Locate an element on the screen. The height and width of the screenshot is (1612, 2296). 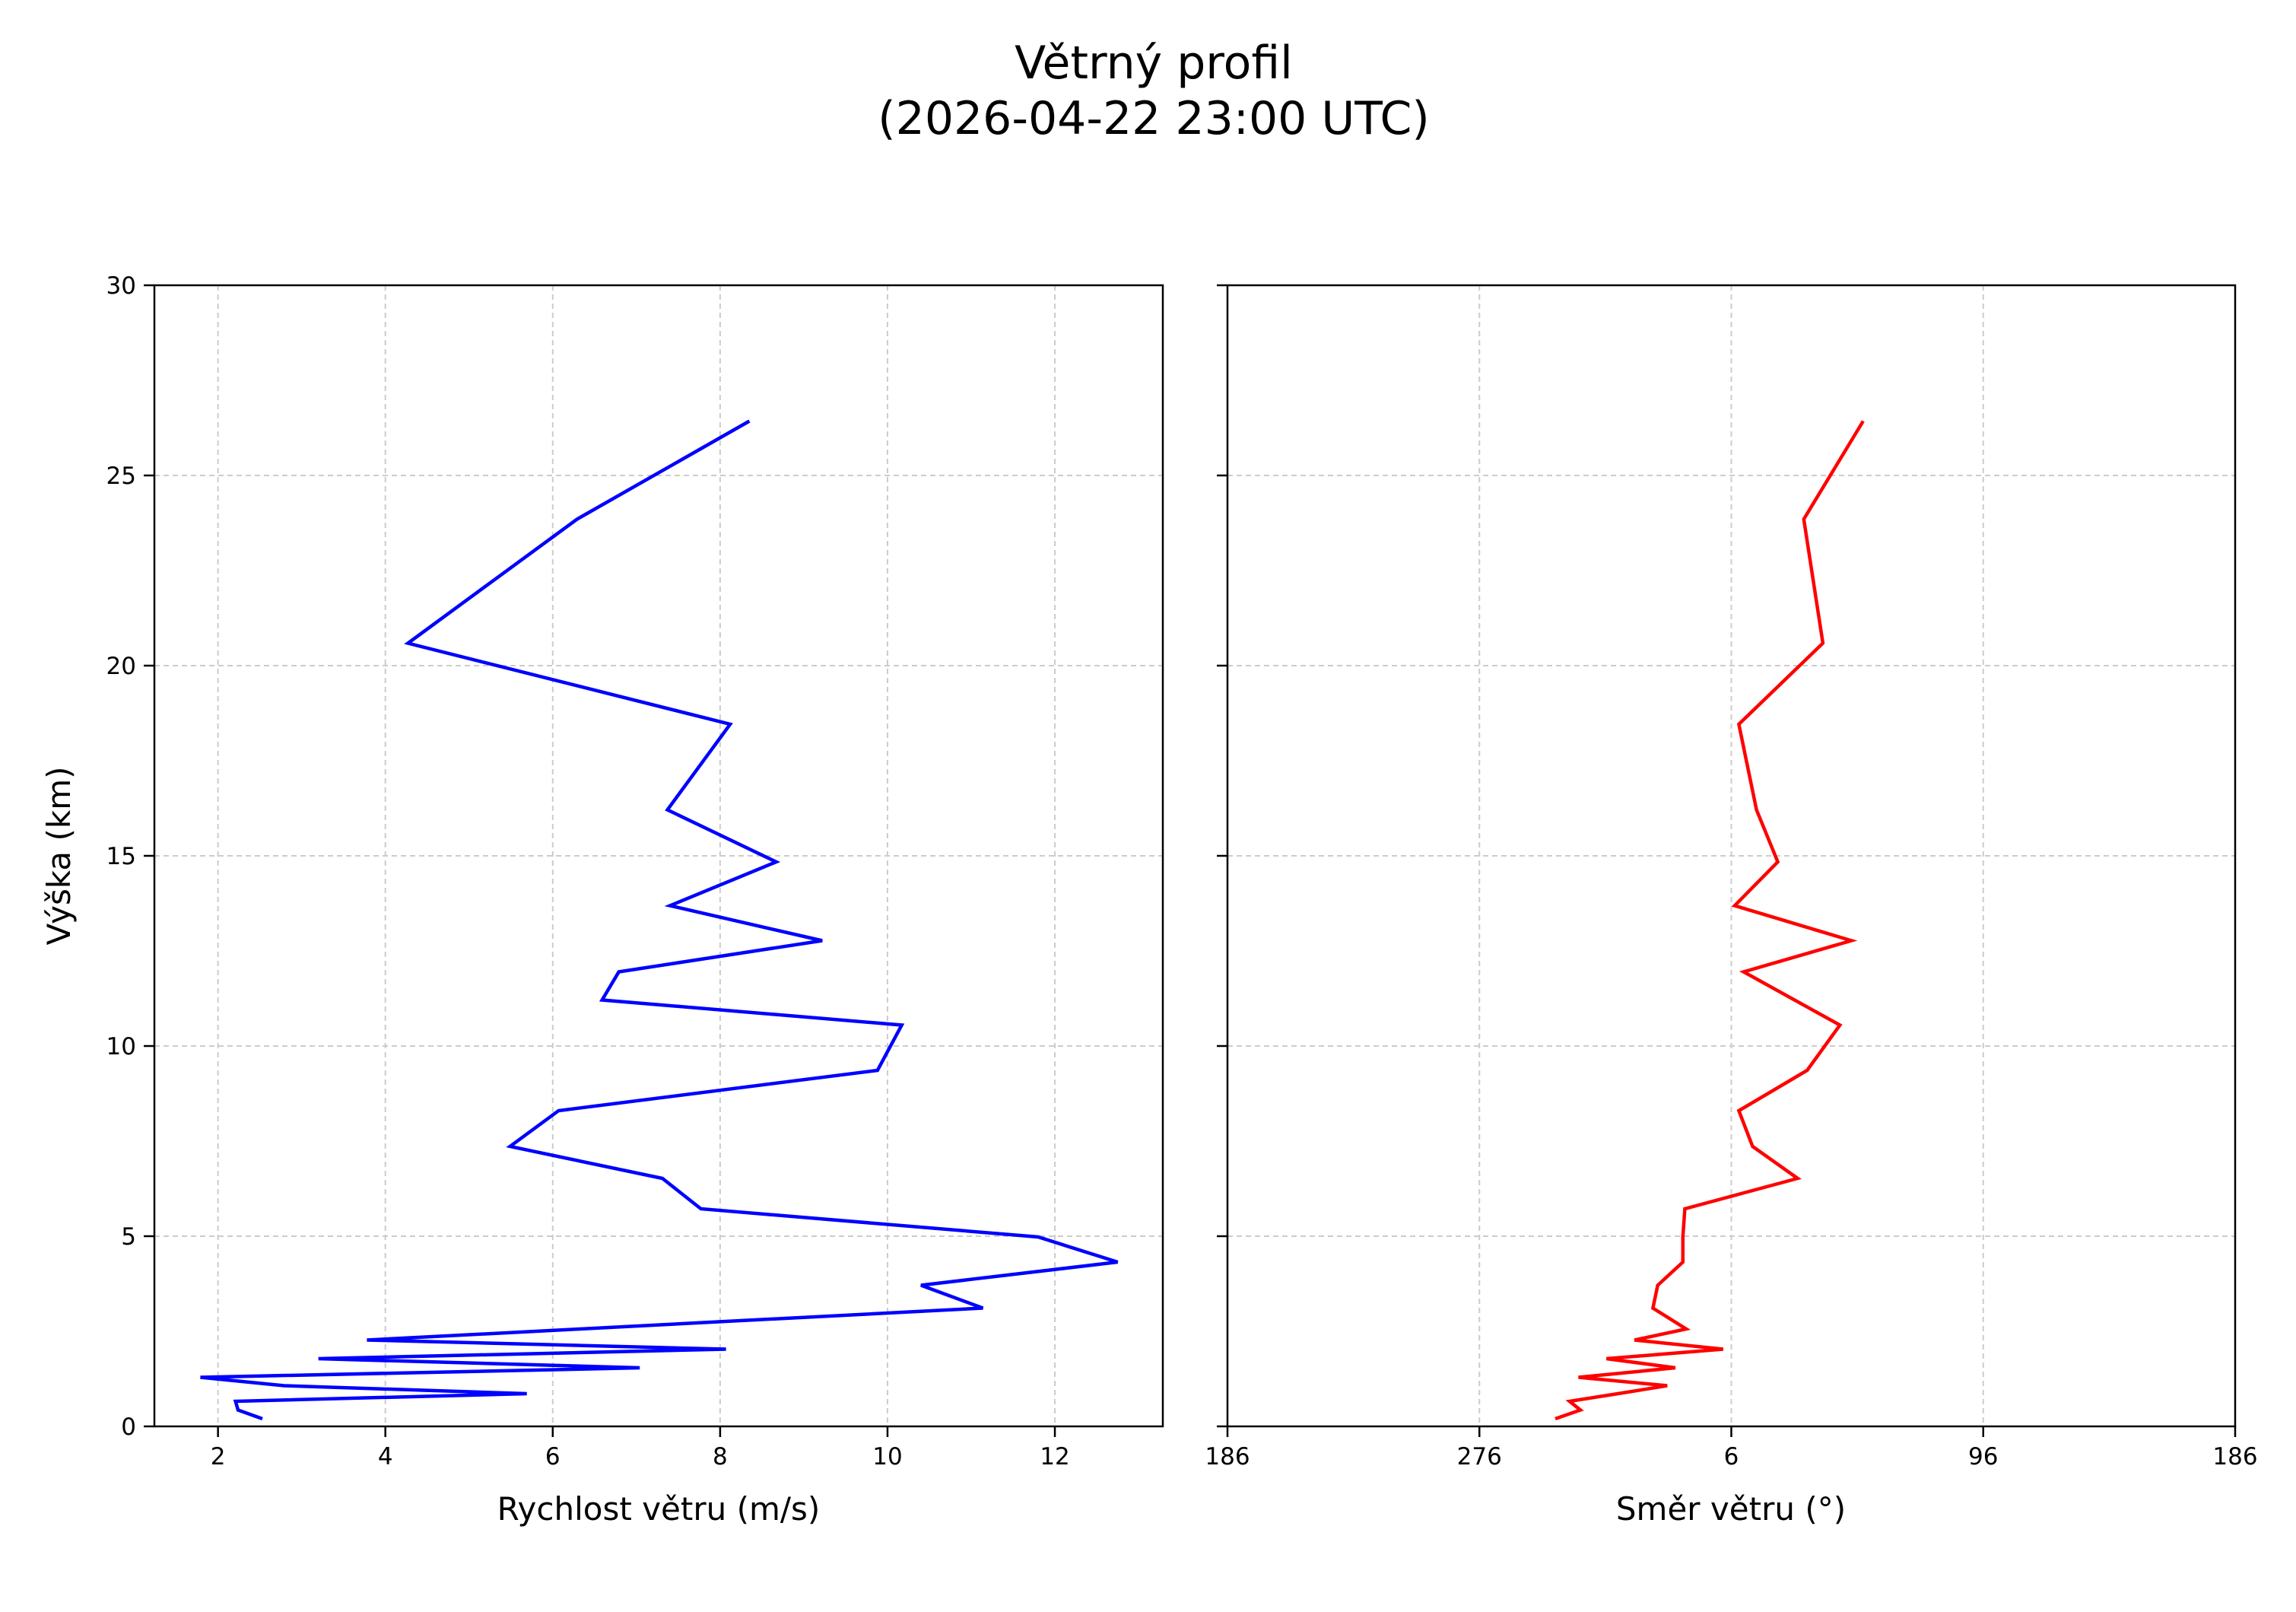
y-tick-label: 10 is located at coordinates (121, 1046).